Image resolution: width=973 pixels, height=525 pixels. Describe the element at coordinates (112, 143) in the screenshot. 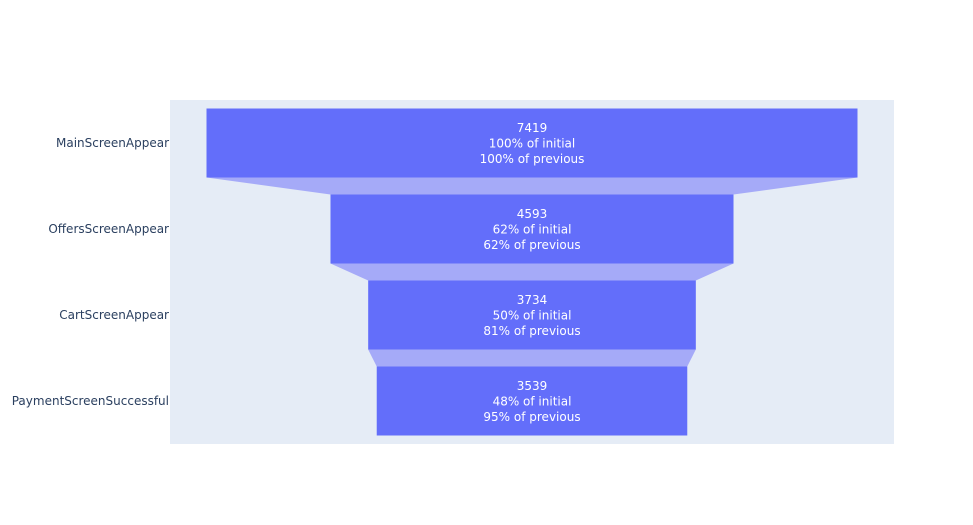

I see `y-tick-label: MainScreenAppear` at that location.